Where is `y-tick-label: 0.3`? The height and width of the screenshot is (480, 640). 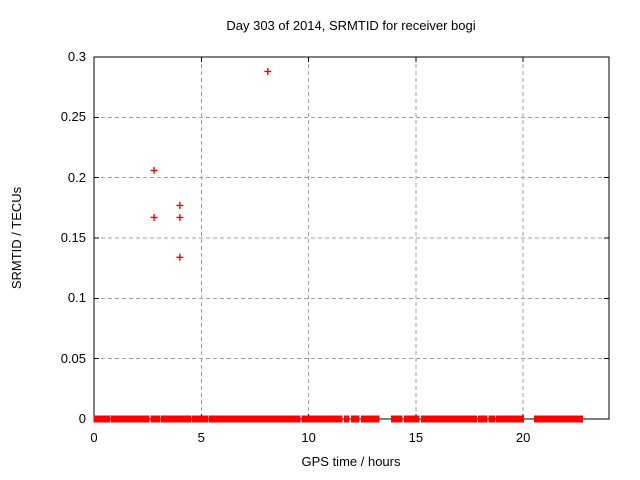 y-tick-label: 0.3 is located at coordinates (76, 56).